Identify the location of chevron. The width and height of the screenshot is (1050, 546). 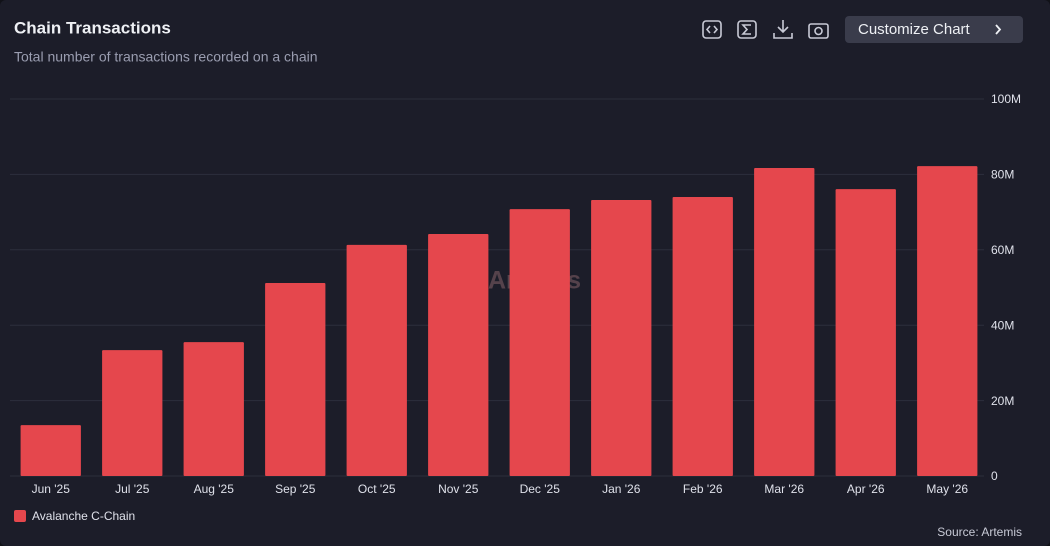
(998, 29).